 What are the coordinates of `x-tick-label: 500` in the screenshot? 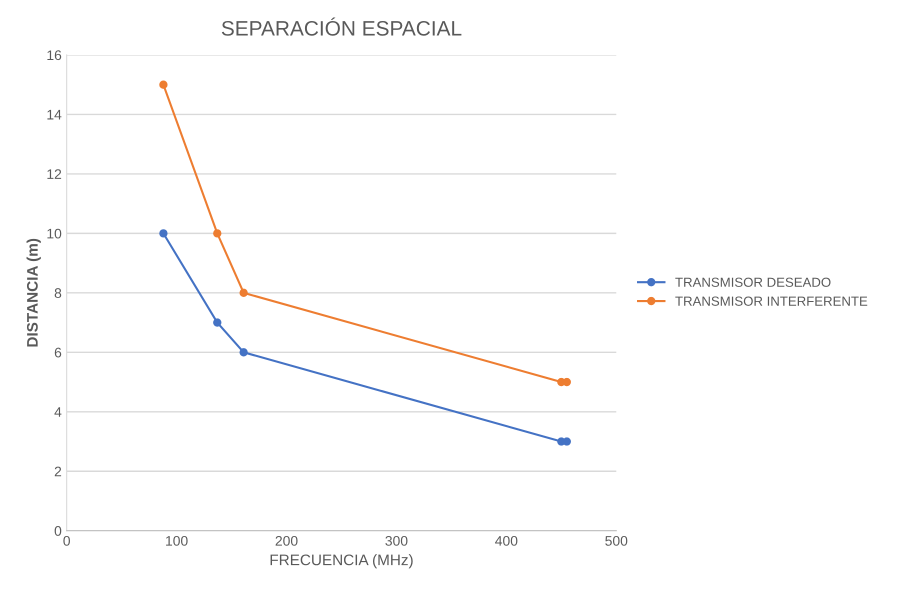 It's located at (616, 541).